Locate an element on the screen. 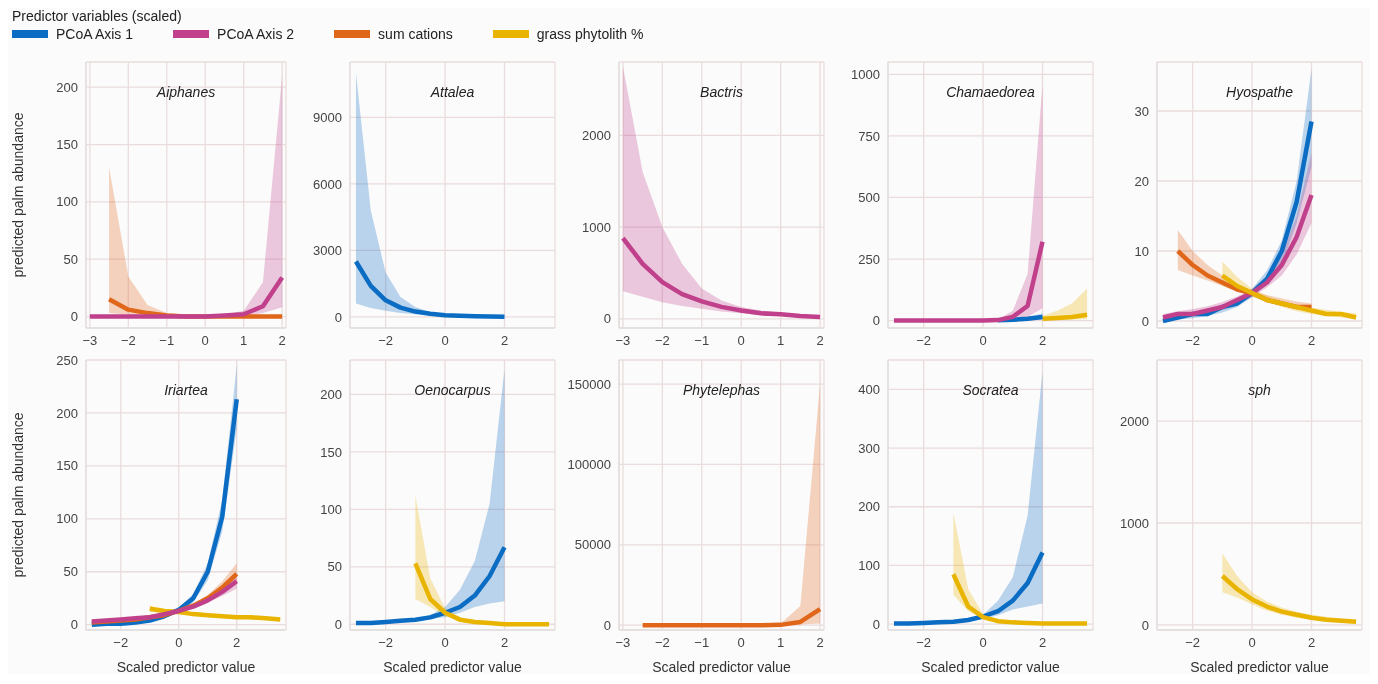 Image resolution: width=1378 pixels, height=684 pixels. legend-title: Predictor variables (scaled) is located at coordinates (97, 16).